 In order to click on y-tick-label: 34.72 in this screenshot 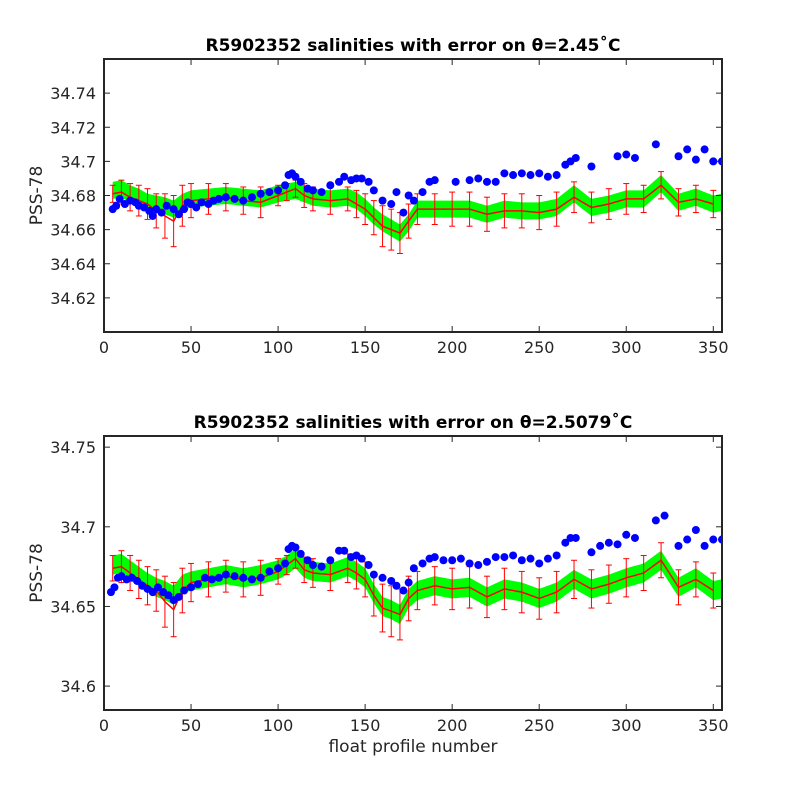, I will do `click(73, 127)`.